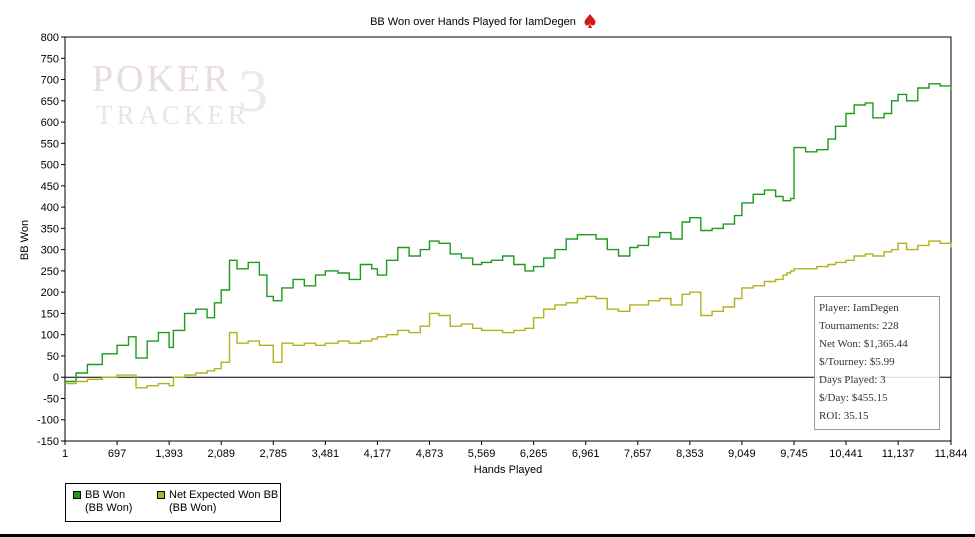  What do you see at coordinates (50, 336) in the screenshot?
I see `y-tick-label: 100` at bounding box center [50, 336].